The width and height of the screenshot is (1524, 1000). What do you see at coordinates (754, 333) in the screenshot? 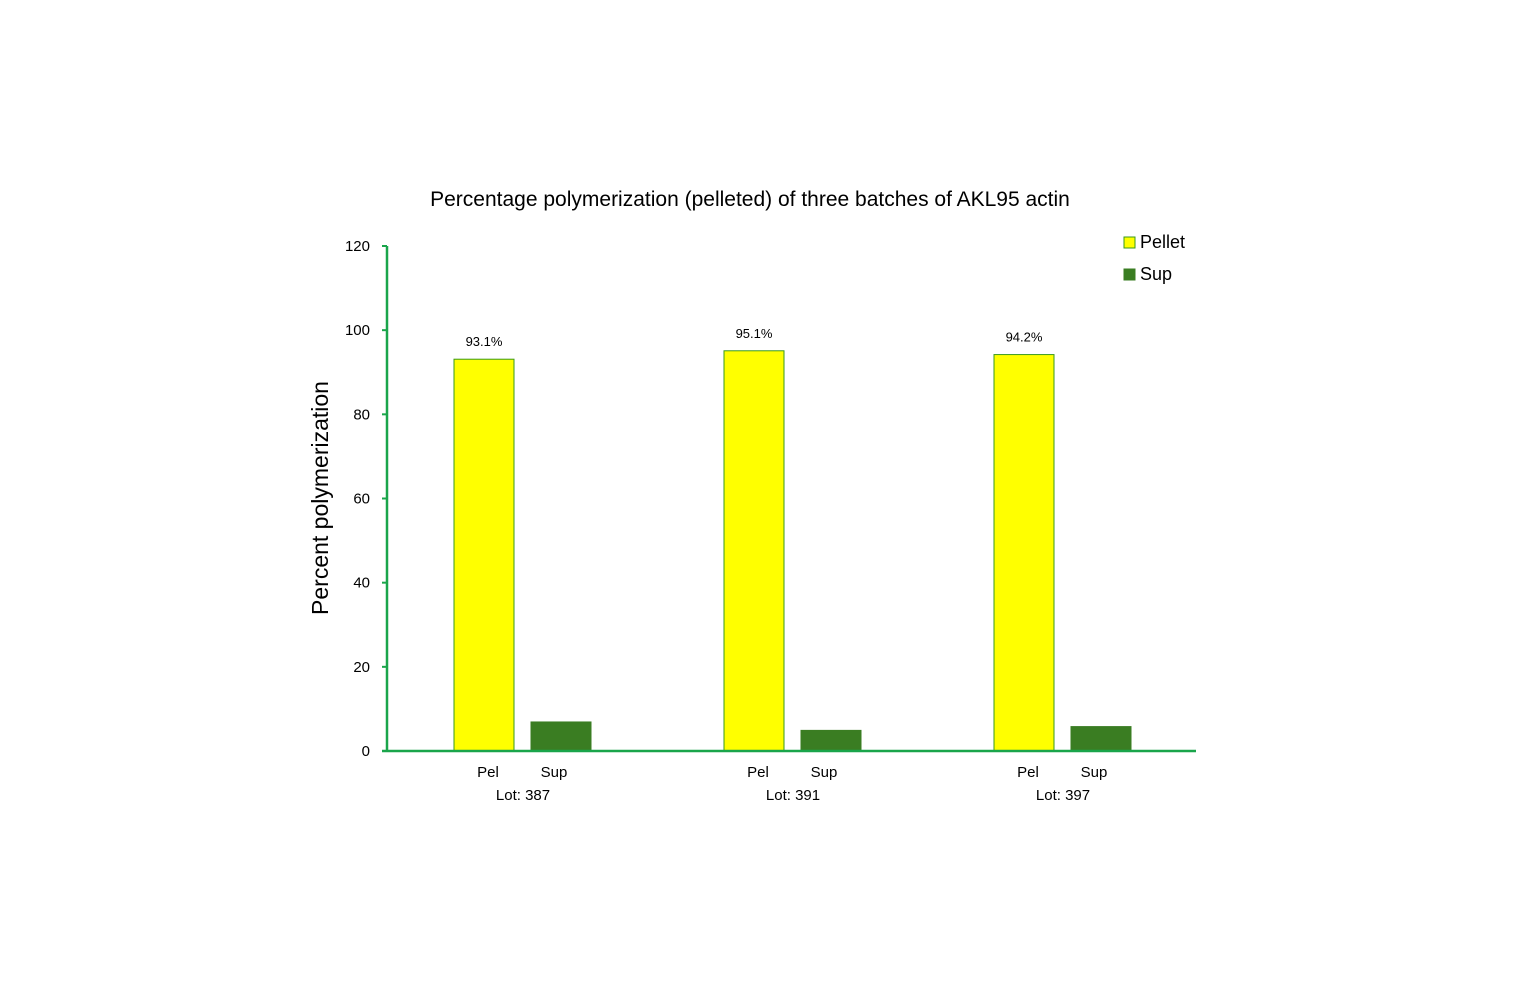
I see `data-label: 95.1%` at bounding box center [754, 333].